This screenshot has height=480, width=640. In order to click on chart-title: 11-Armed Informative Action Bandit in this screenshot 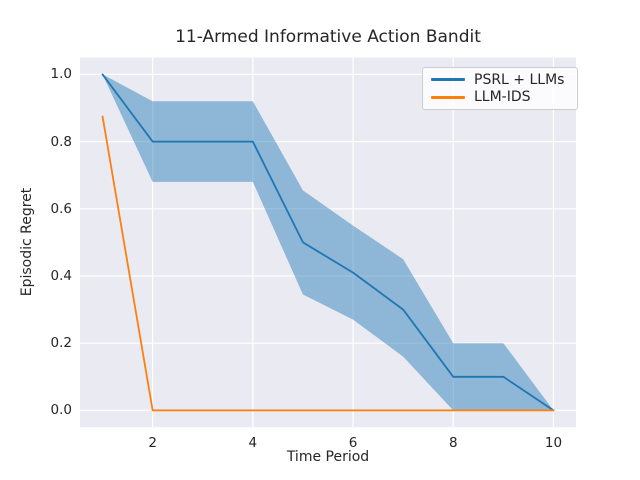, I will do `click(328, 37)`.